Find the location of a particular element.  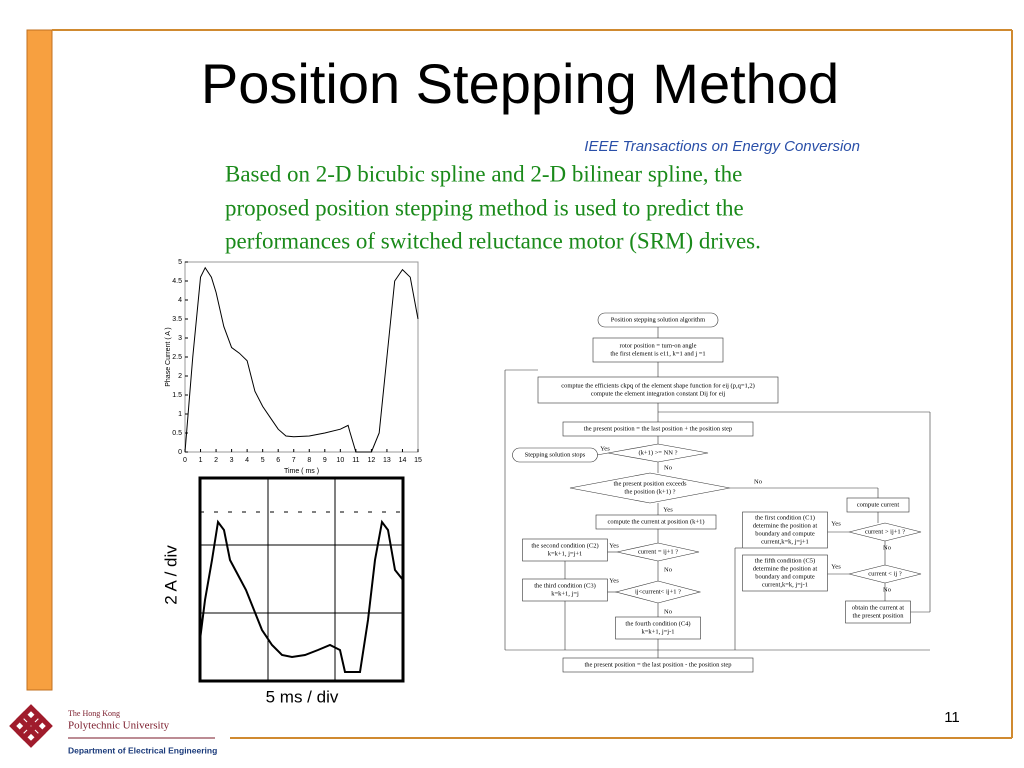

y-tick-label: 0.5 is located at coordinates (177, 433).